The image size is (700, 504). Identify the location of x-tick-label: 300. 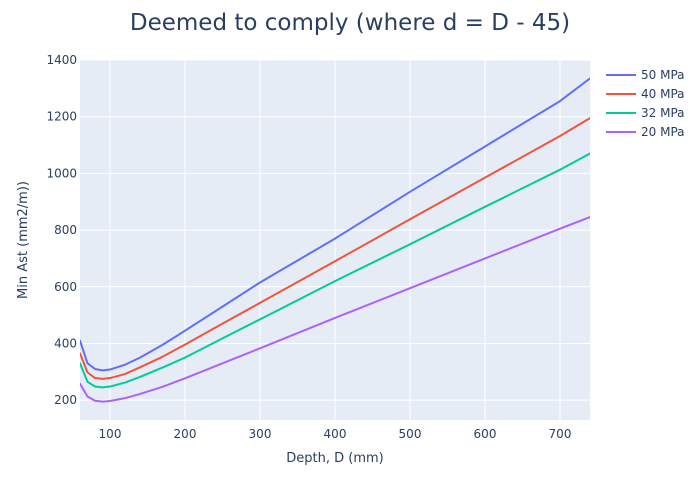
(260, 434).